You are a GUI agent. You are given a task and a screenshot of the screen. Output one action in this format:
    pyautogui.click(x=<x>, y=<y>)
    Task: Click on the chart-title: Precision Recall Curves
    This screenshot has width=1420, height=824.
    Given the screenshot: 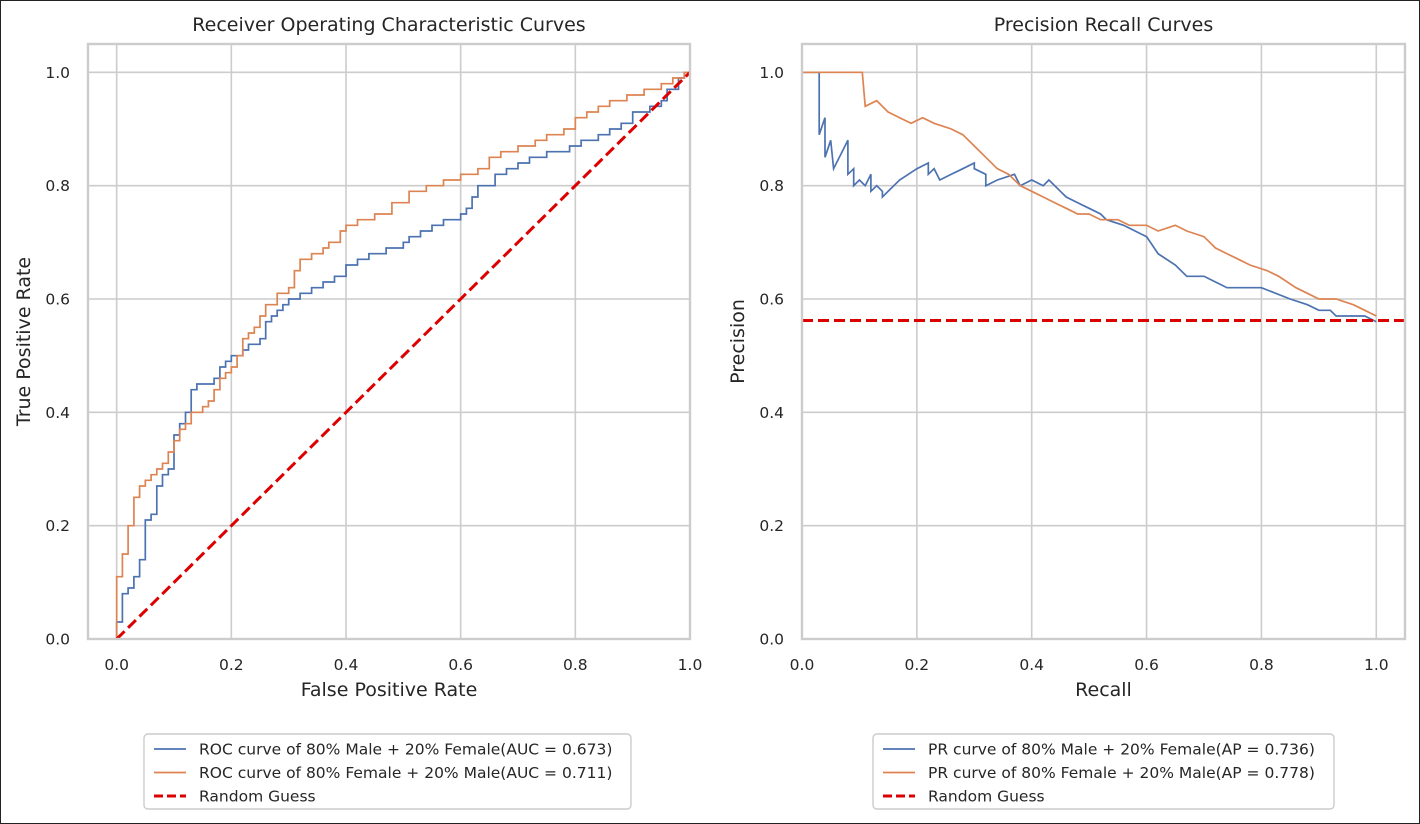 What is the action you would take?
    pyautogui.click(x=1104, y=25)
    